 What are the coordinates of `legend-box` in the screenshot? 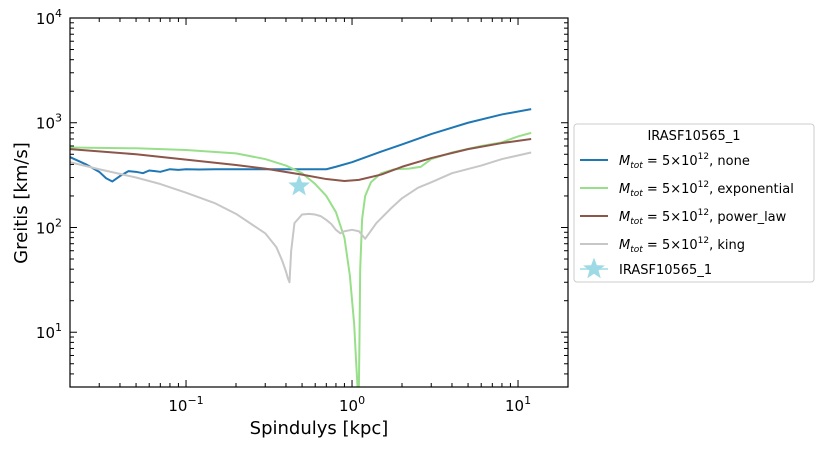 It's located at (694, 203).